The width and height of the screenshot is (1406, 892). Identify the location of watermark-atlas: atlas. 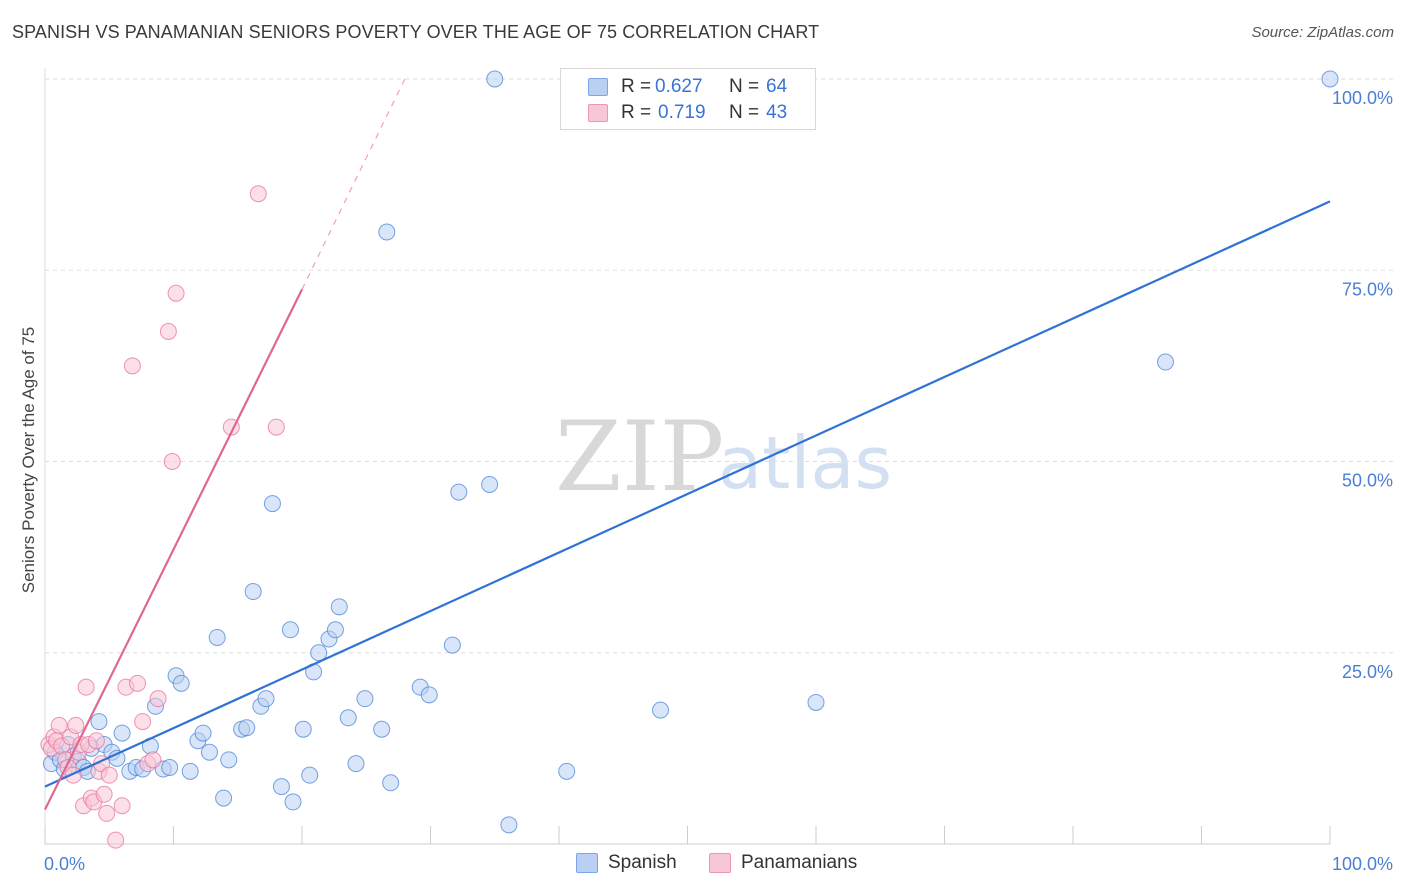
(805, 463).